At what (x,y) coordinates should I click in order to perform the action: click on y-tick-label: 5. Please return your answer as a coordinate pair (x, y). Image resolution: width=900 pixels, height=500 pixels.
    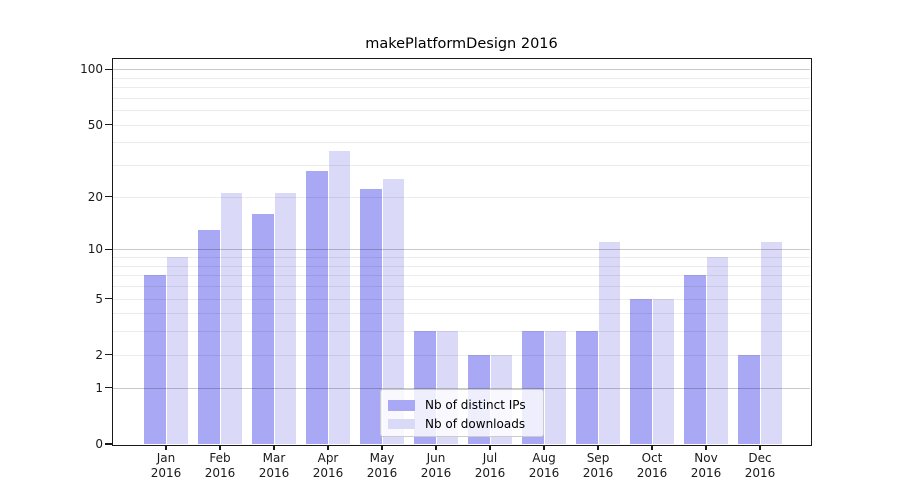
    Looking at the image, I should click on (99, 298).